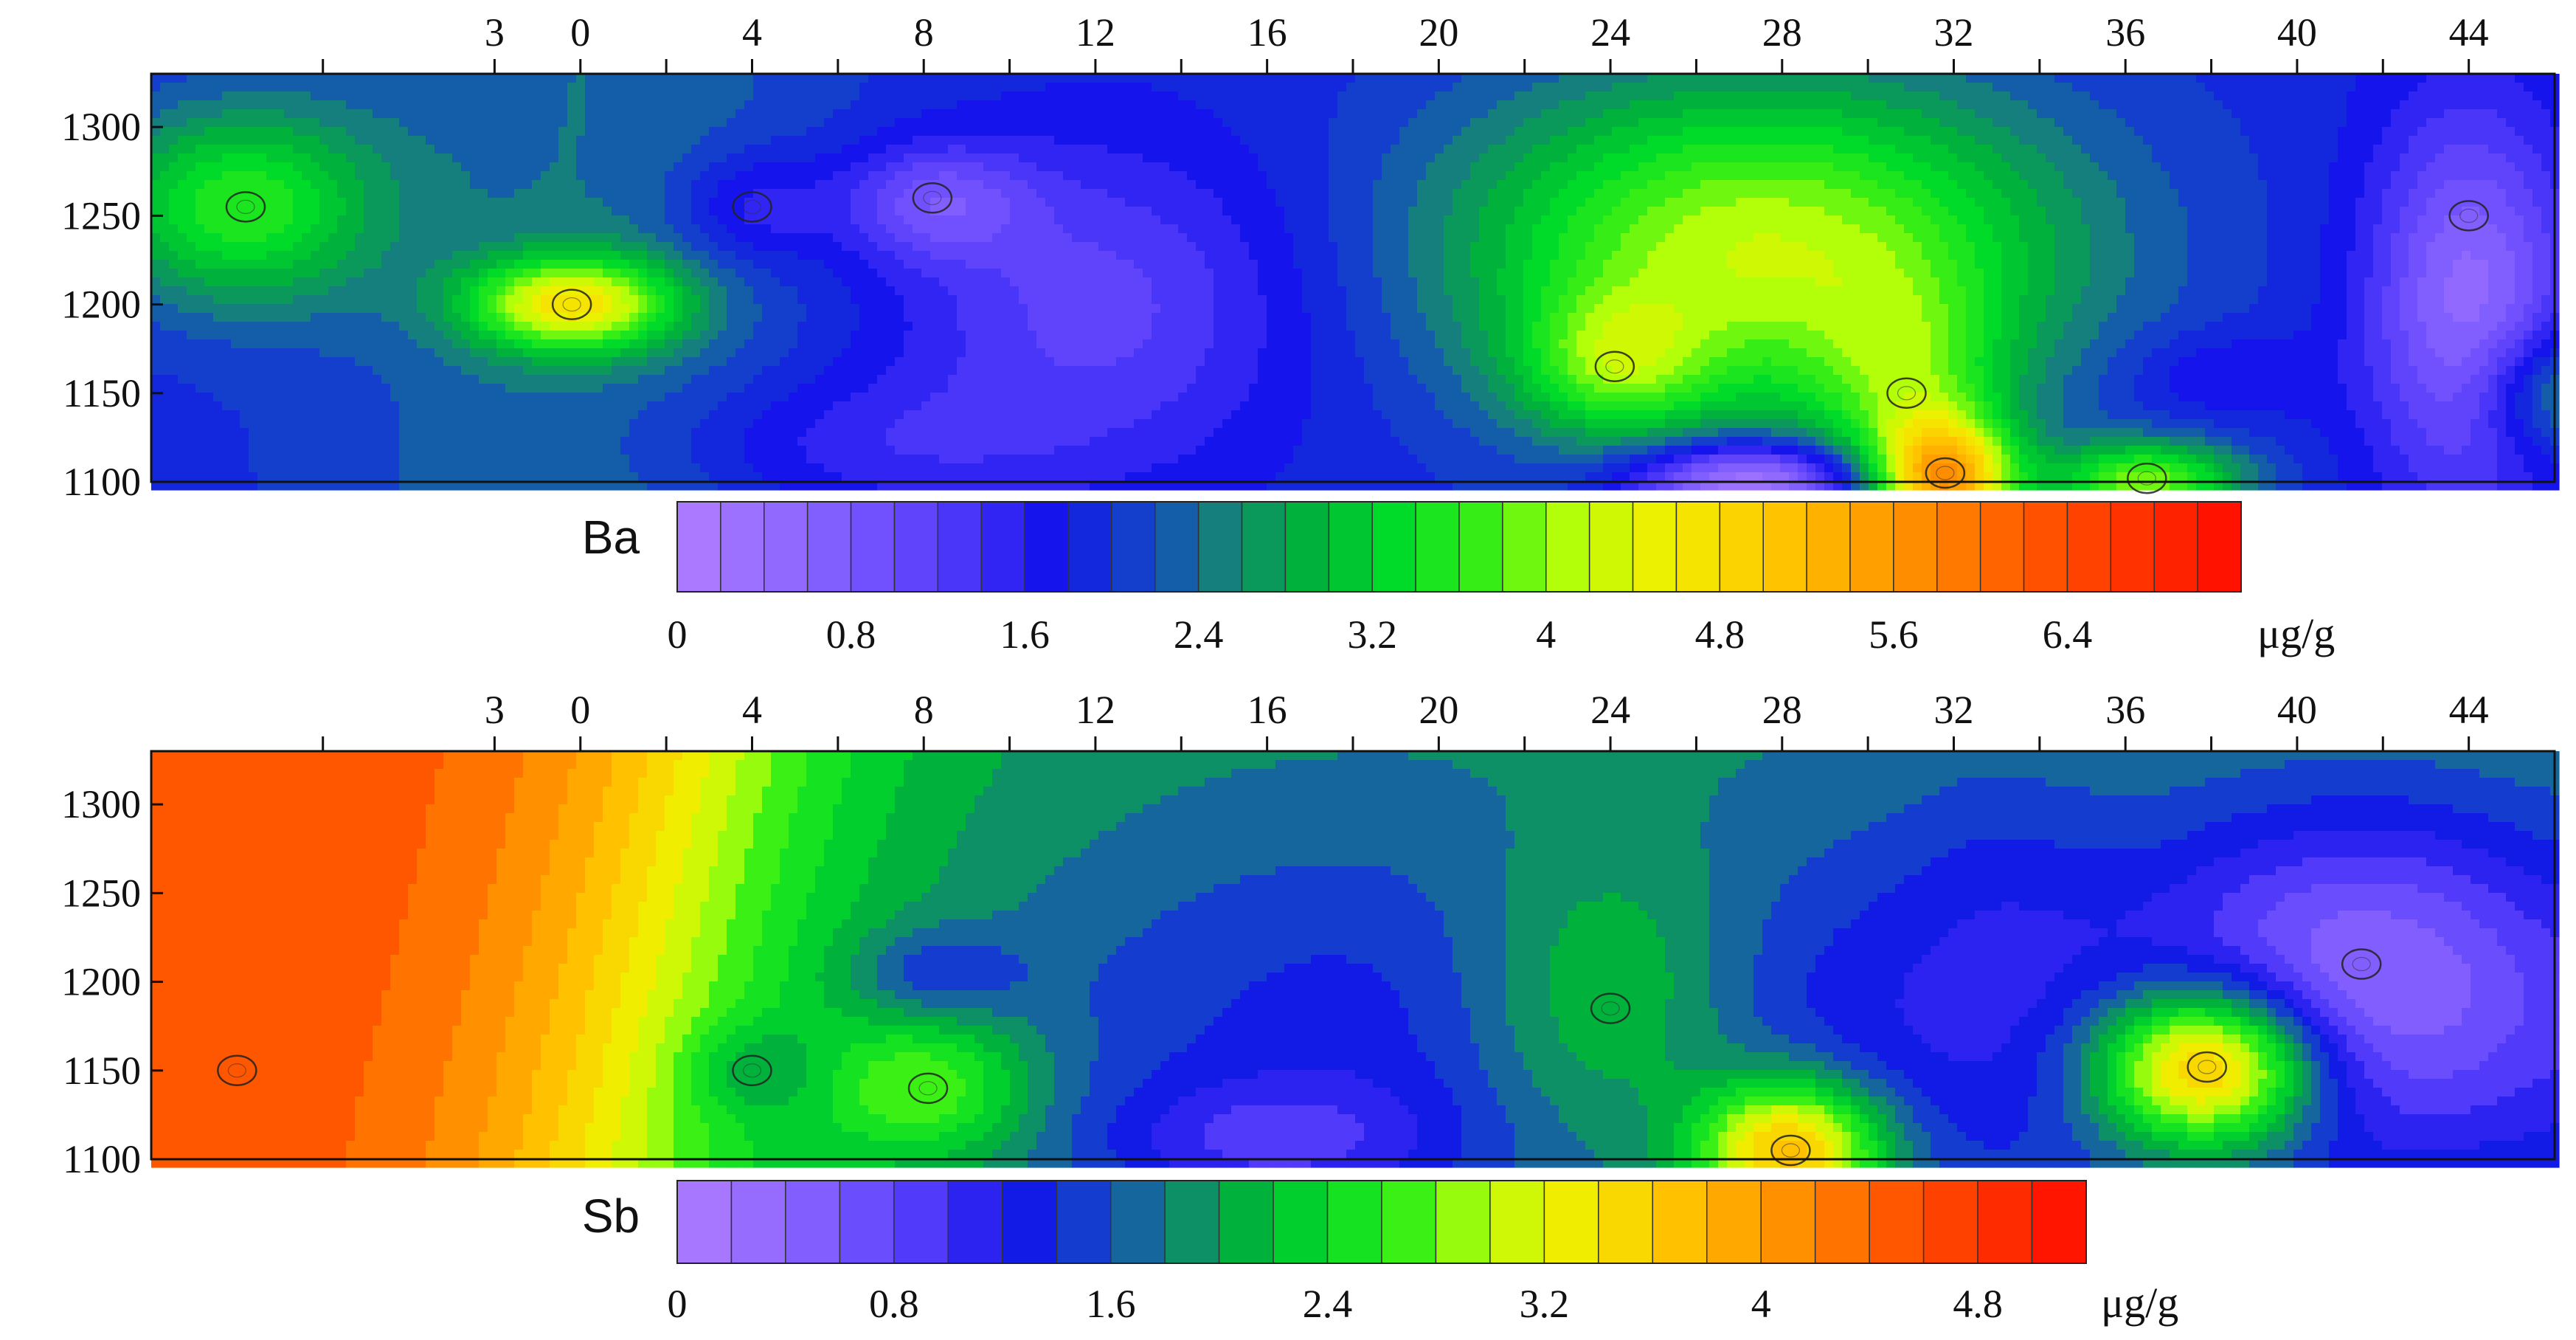 The height and width of the screenshot is (1340, 2576). I want to click on y-tick-label: 1150, so click(102, 1071).